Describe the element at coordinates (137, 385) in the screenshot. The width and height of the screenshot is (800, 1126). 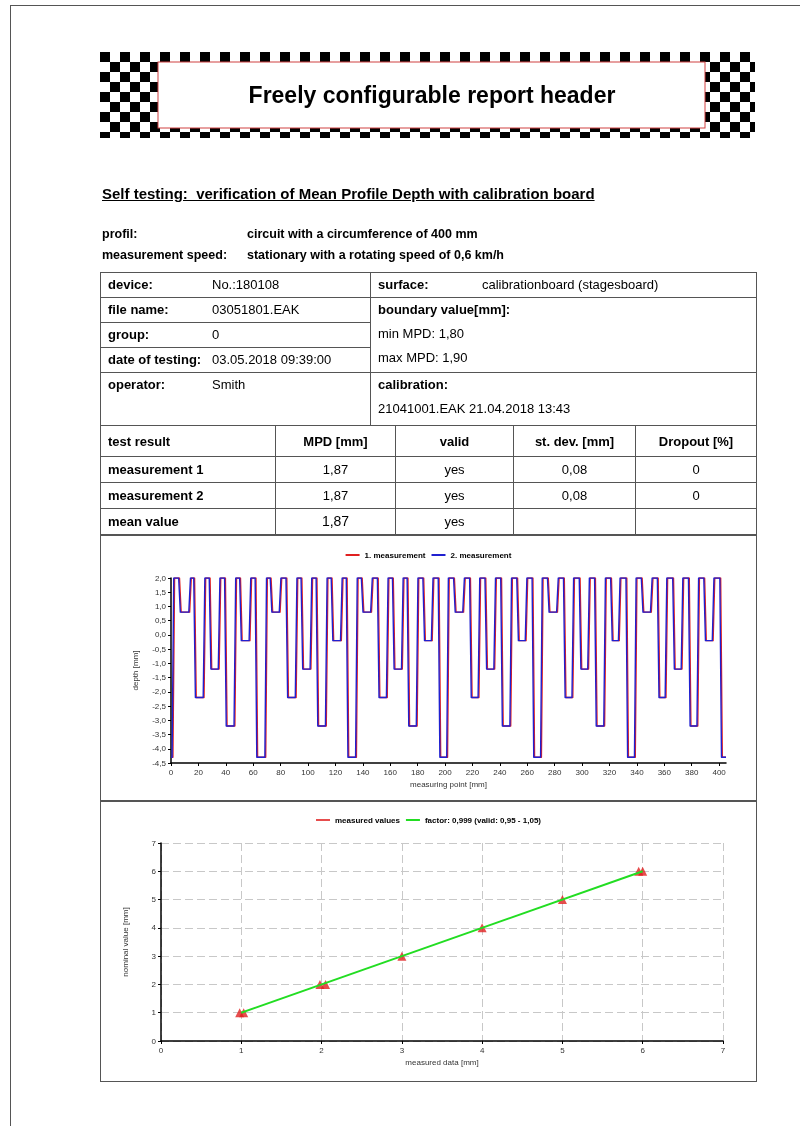
I see `text: operator:` at that location.